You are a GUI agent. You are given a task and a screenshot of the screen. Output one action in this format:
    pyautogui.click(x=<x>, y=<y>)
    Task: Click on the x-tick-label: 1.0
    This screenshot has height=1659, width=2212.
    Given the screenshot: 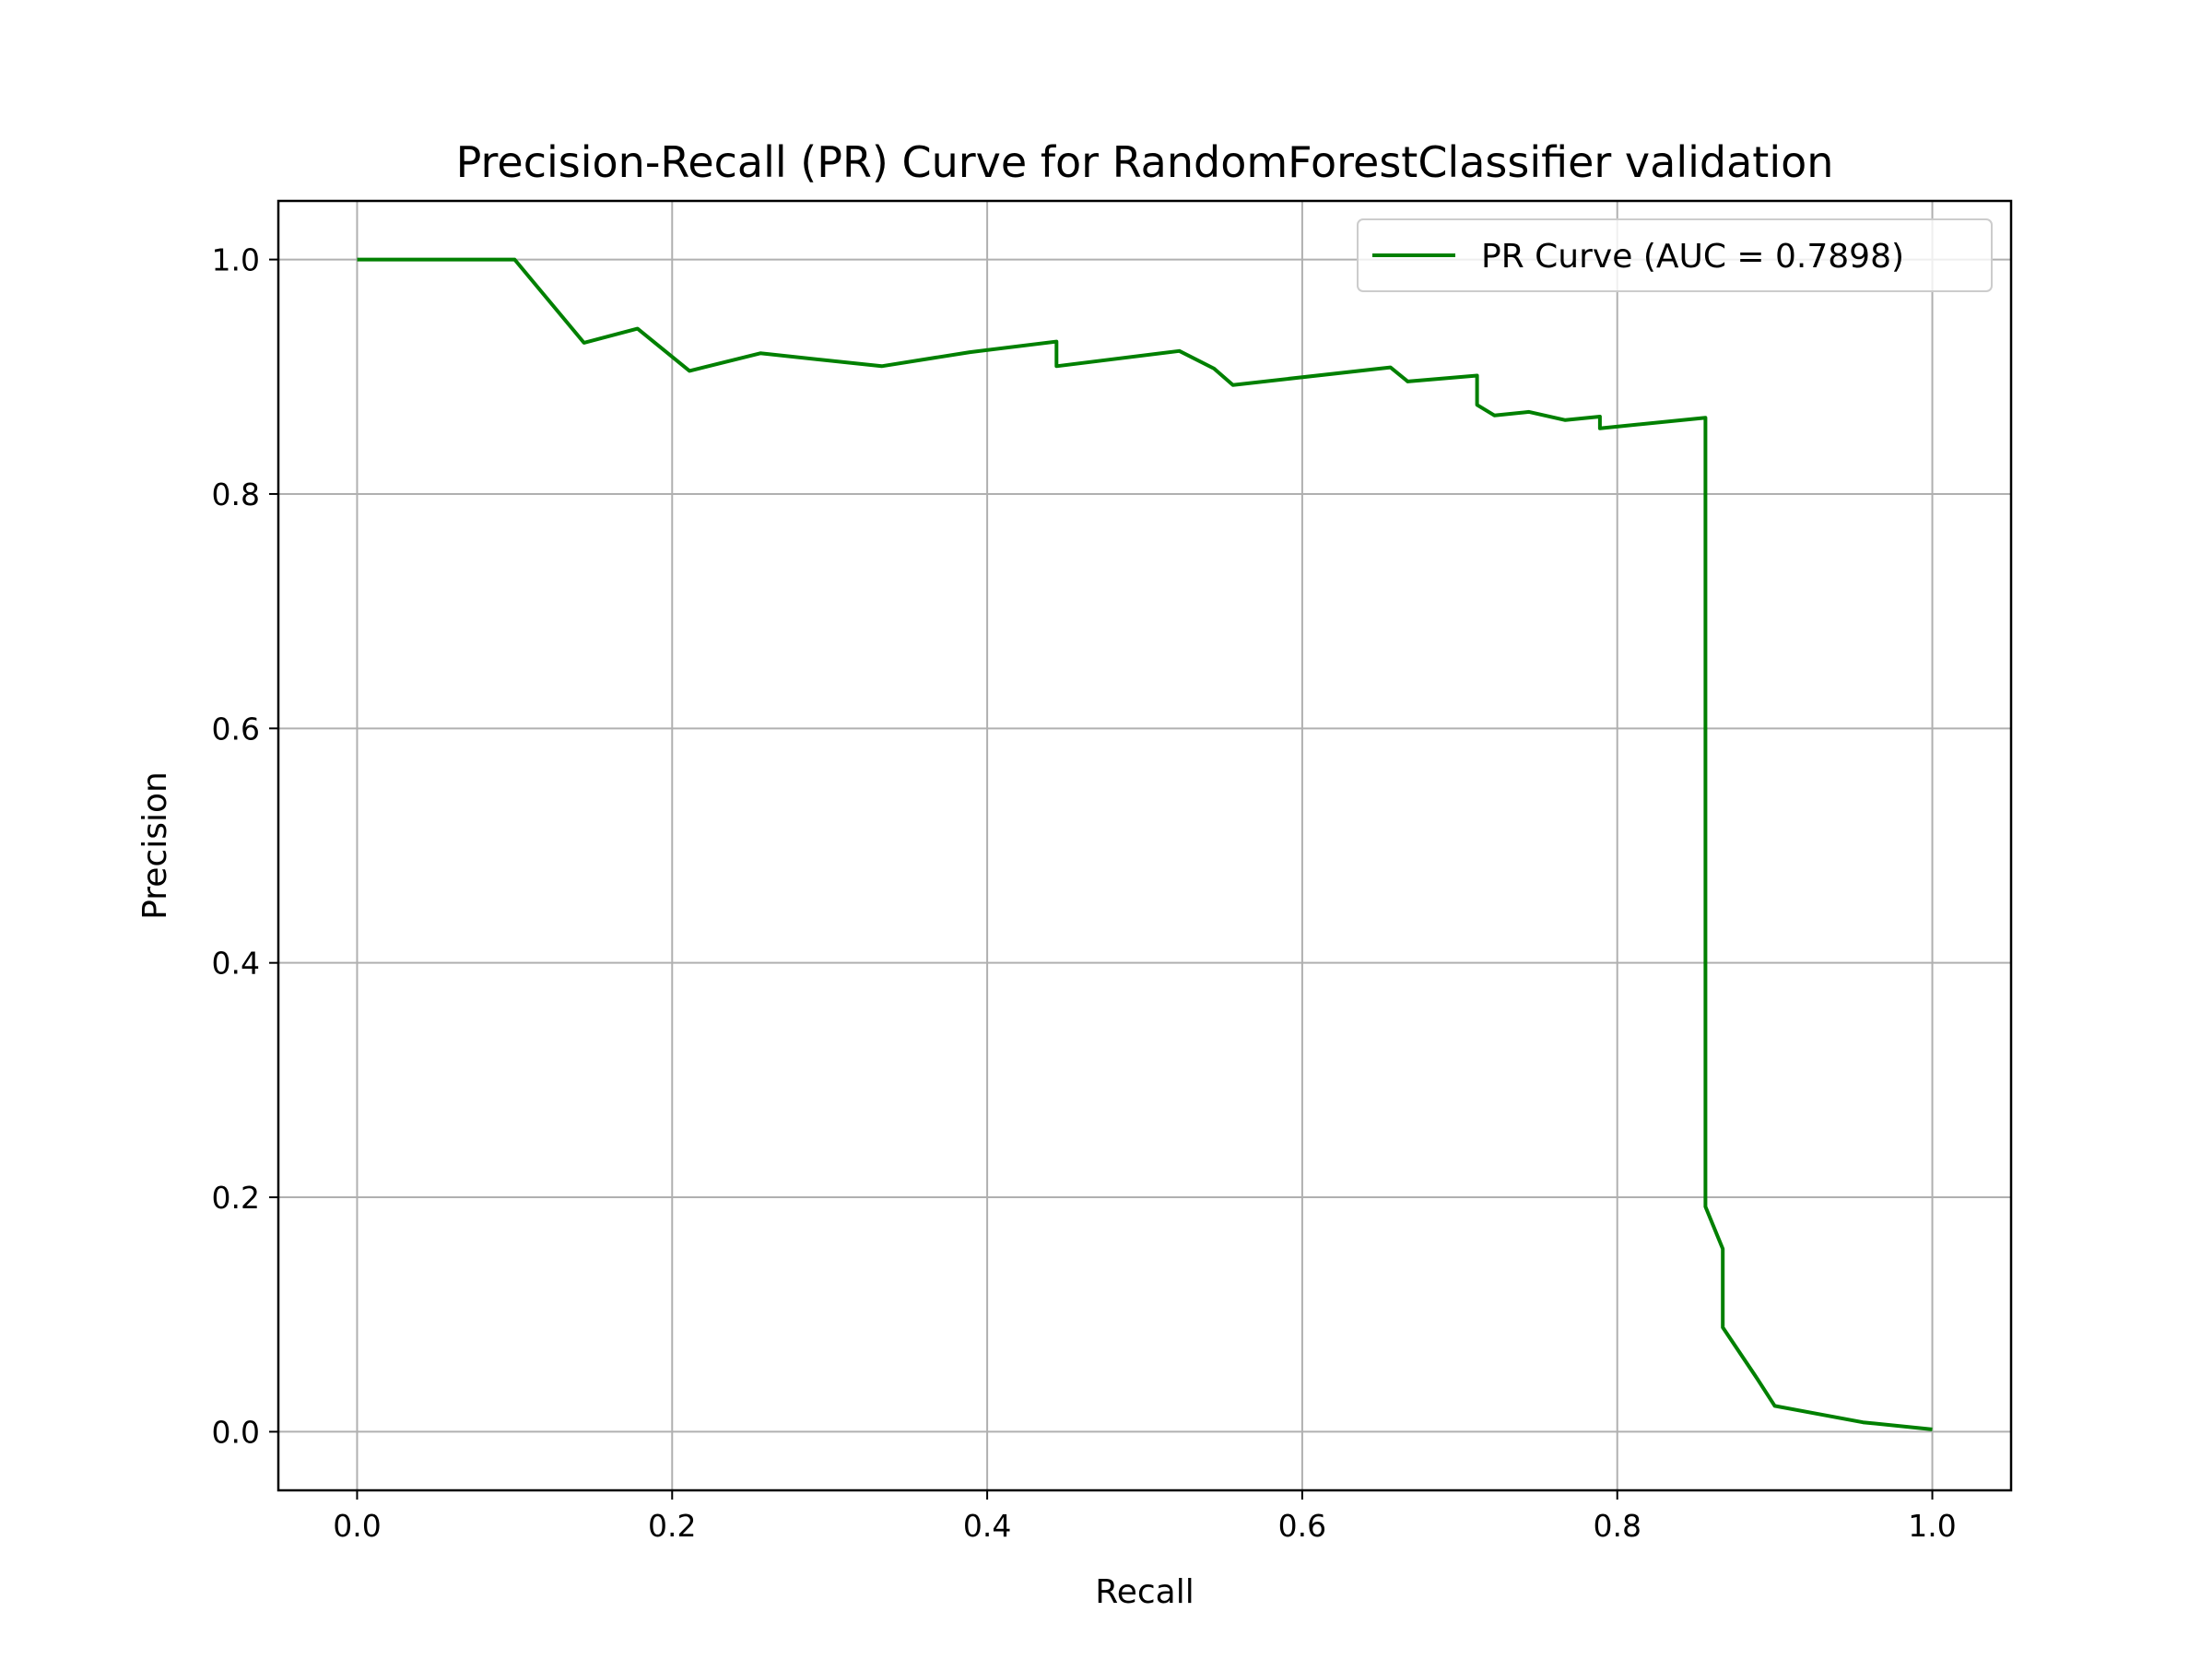 What is the action you would take?
    pyautogui.click(x=1932, y=1526)
    